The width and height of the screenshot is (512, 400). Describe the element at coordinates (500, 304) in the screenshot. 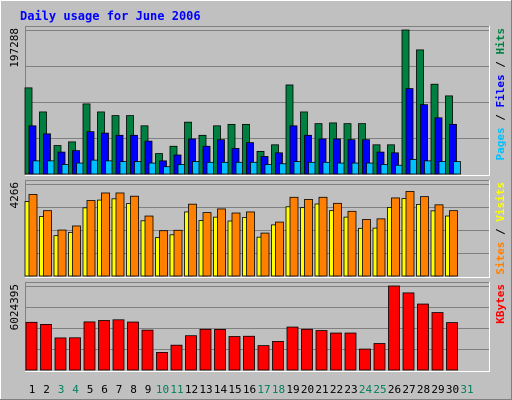

I see `series-label-part: KBytes` at that location.